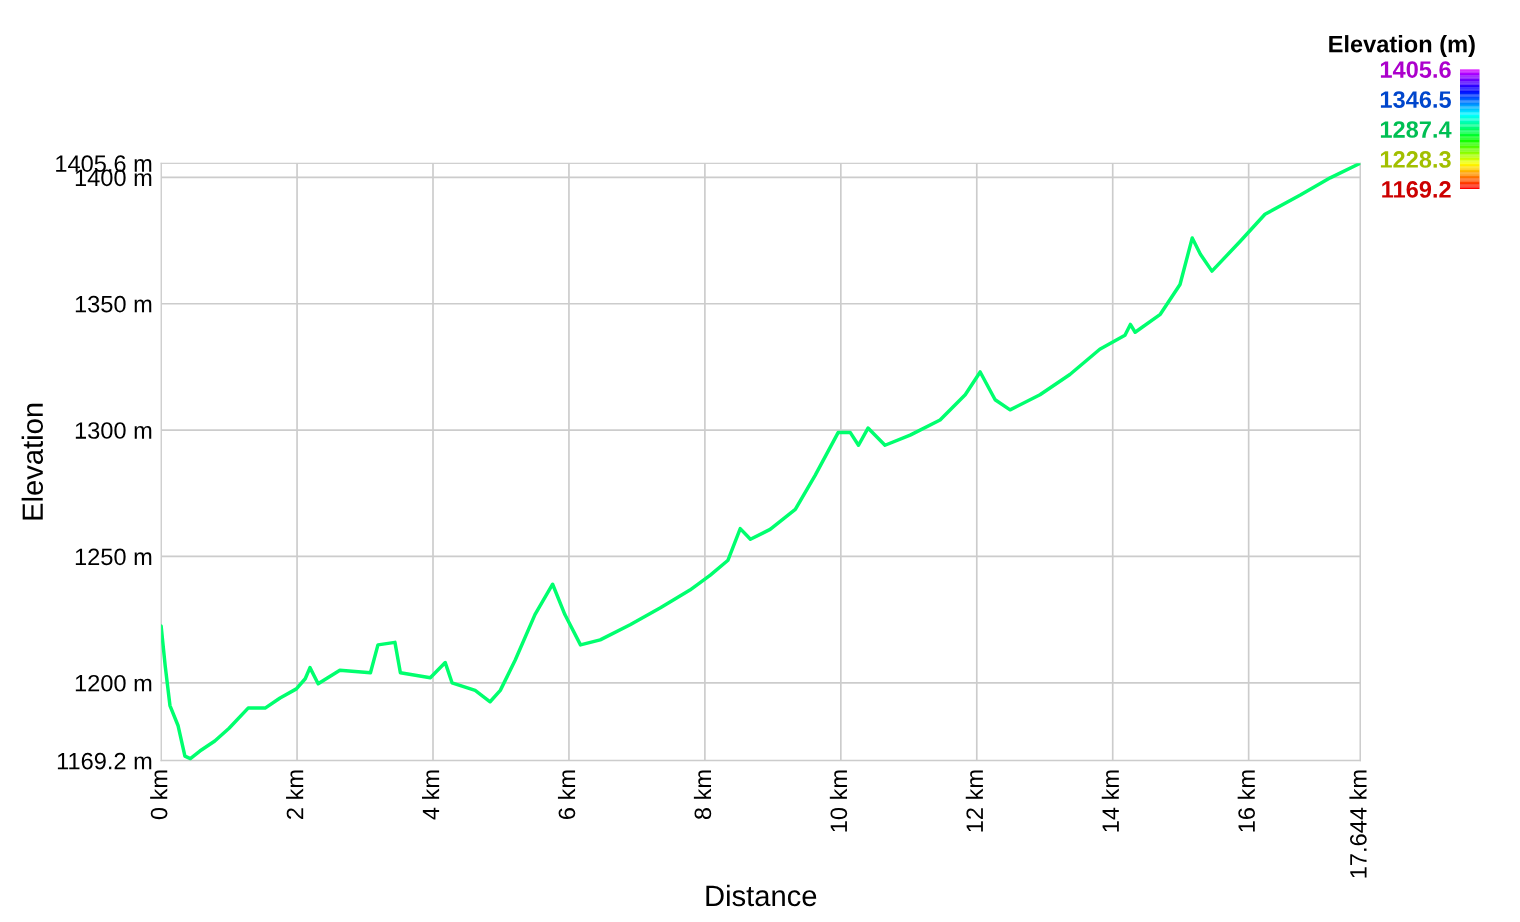  Describe the element at coordinates (1415, 99) in the screenshot. I see `color-bar-label: 1346.5` at that location.